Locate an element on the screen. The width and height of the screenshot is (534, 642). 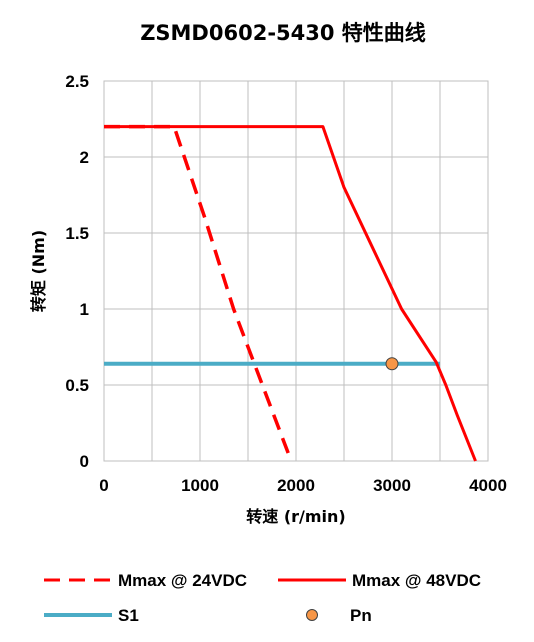
x-tick-label: 1000 is located at coordinates (200, 485).